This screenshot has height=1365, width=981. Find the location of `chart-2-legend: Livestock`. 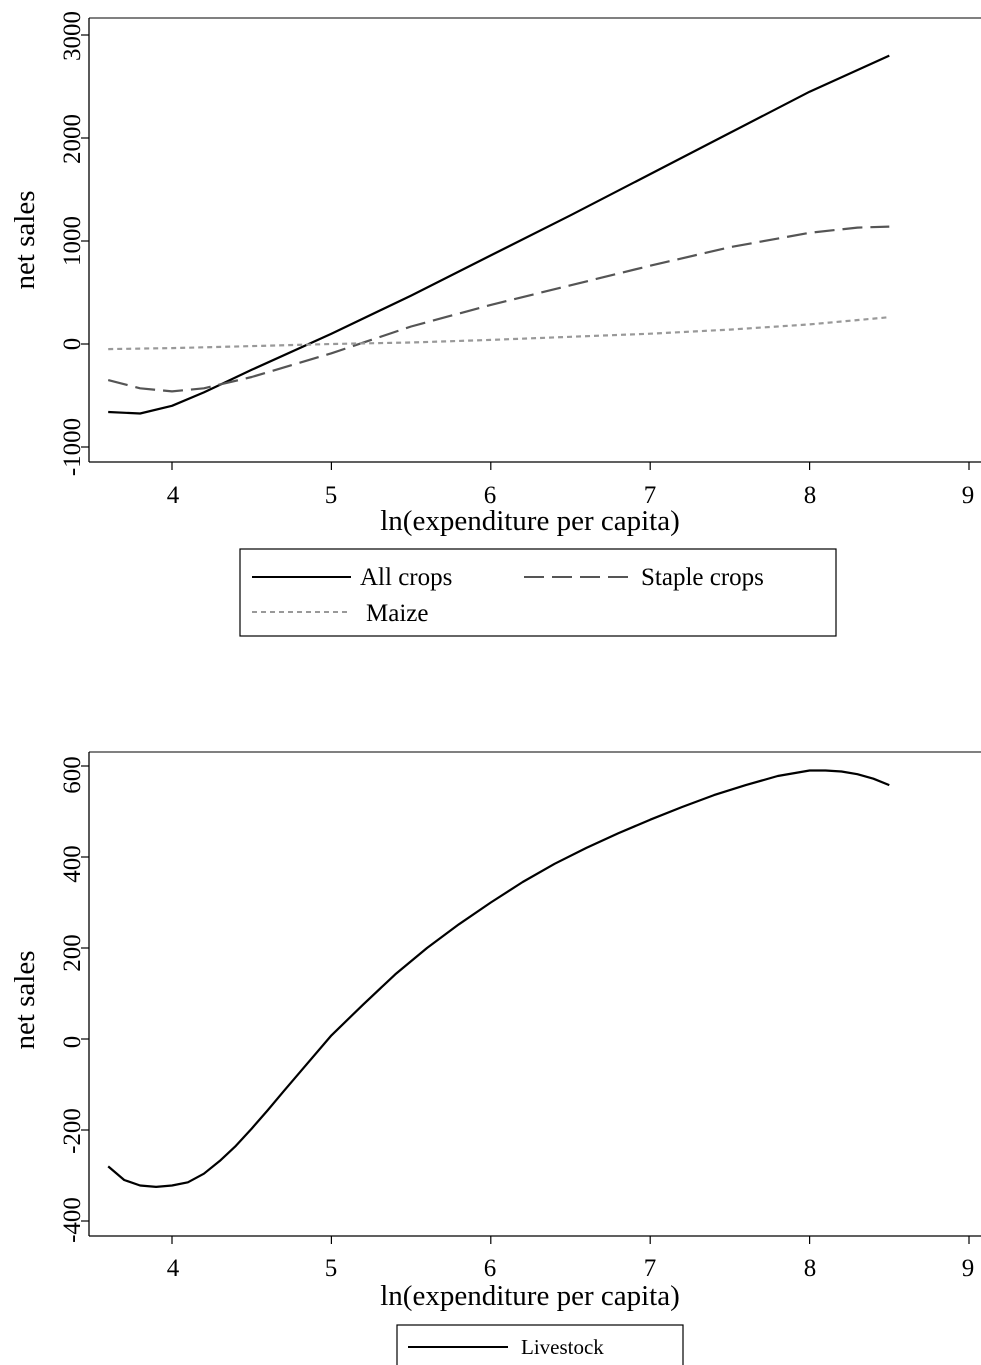

chart-2-legend: Livestock is located at coordinates (540, 1344).